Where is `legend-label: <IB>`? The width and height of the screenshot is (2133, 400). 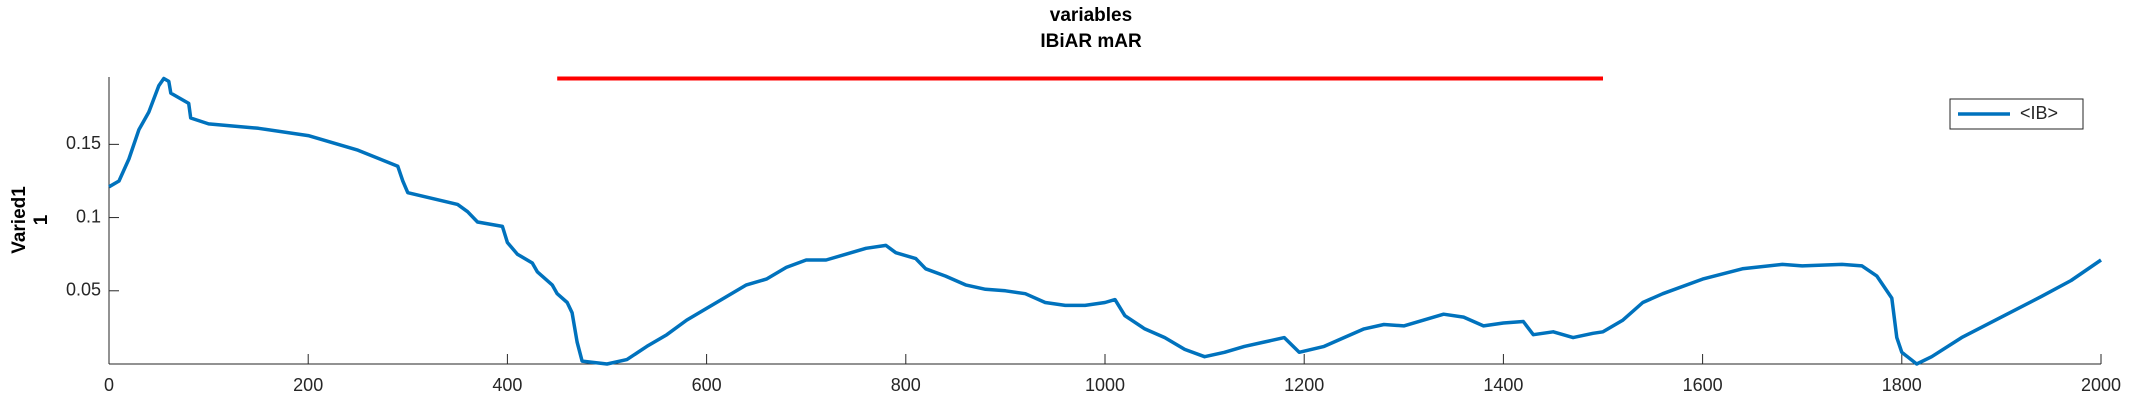
legend-label: <IB> is located at coordinates (2039, 113).